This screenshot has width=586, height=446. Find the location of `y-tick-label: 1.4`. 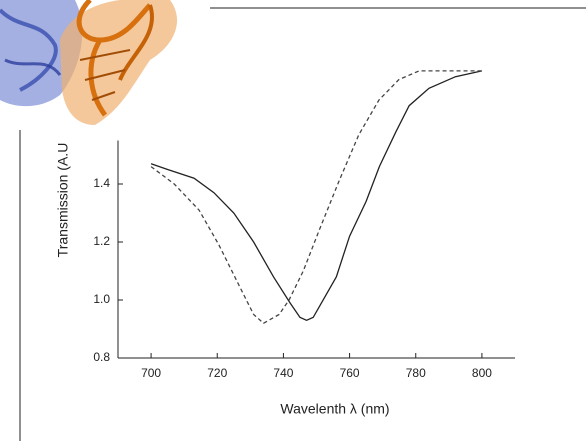

y-tick-label: 1.4 is located at coordinates (101, 183).